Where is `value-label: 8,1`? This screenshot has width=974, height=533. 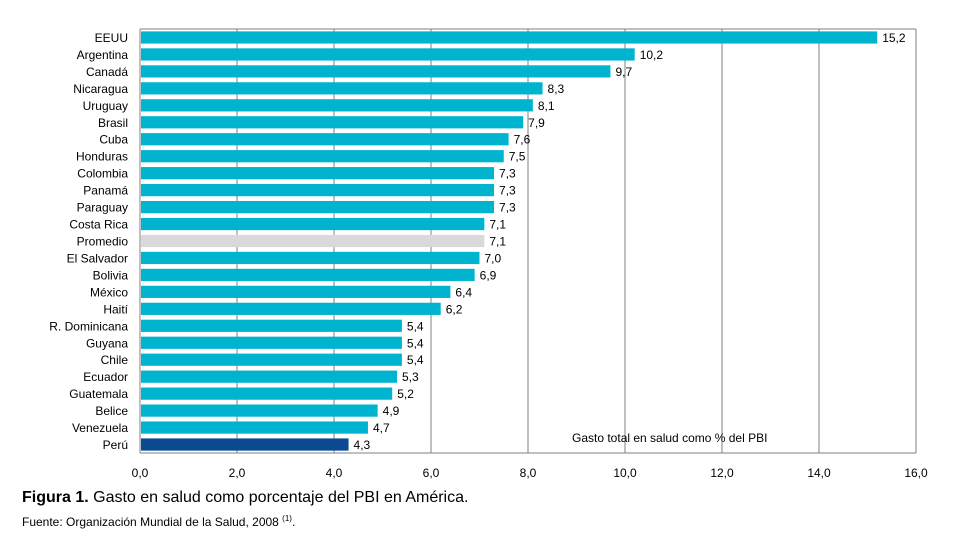
value-label: 8,1 is located at coordinates (546, 106).